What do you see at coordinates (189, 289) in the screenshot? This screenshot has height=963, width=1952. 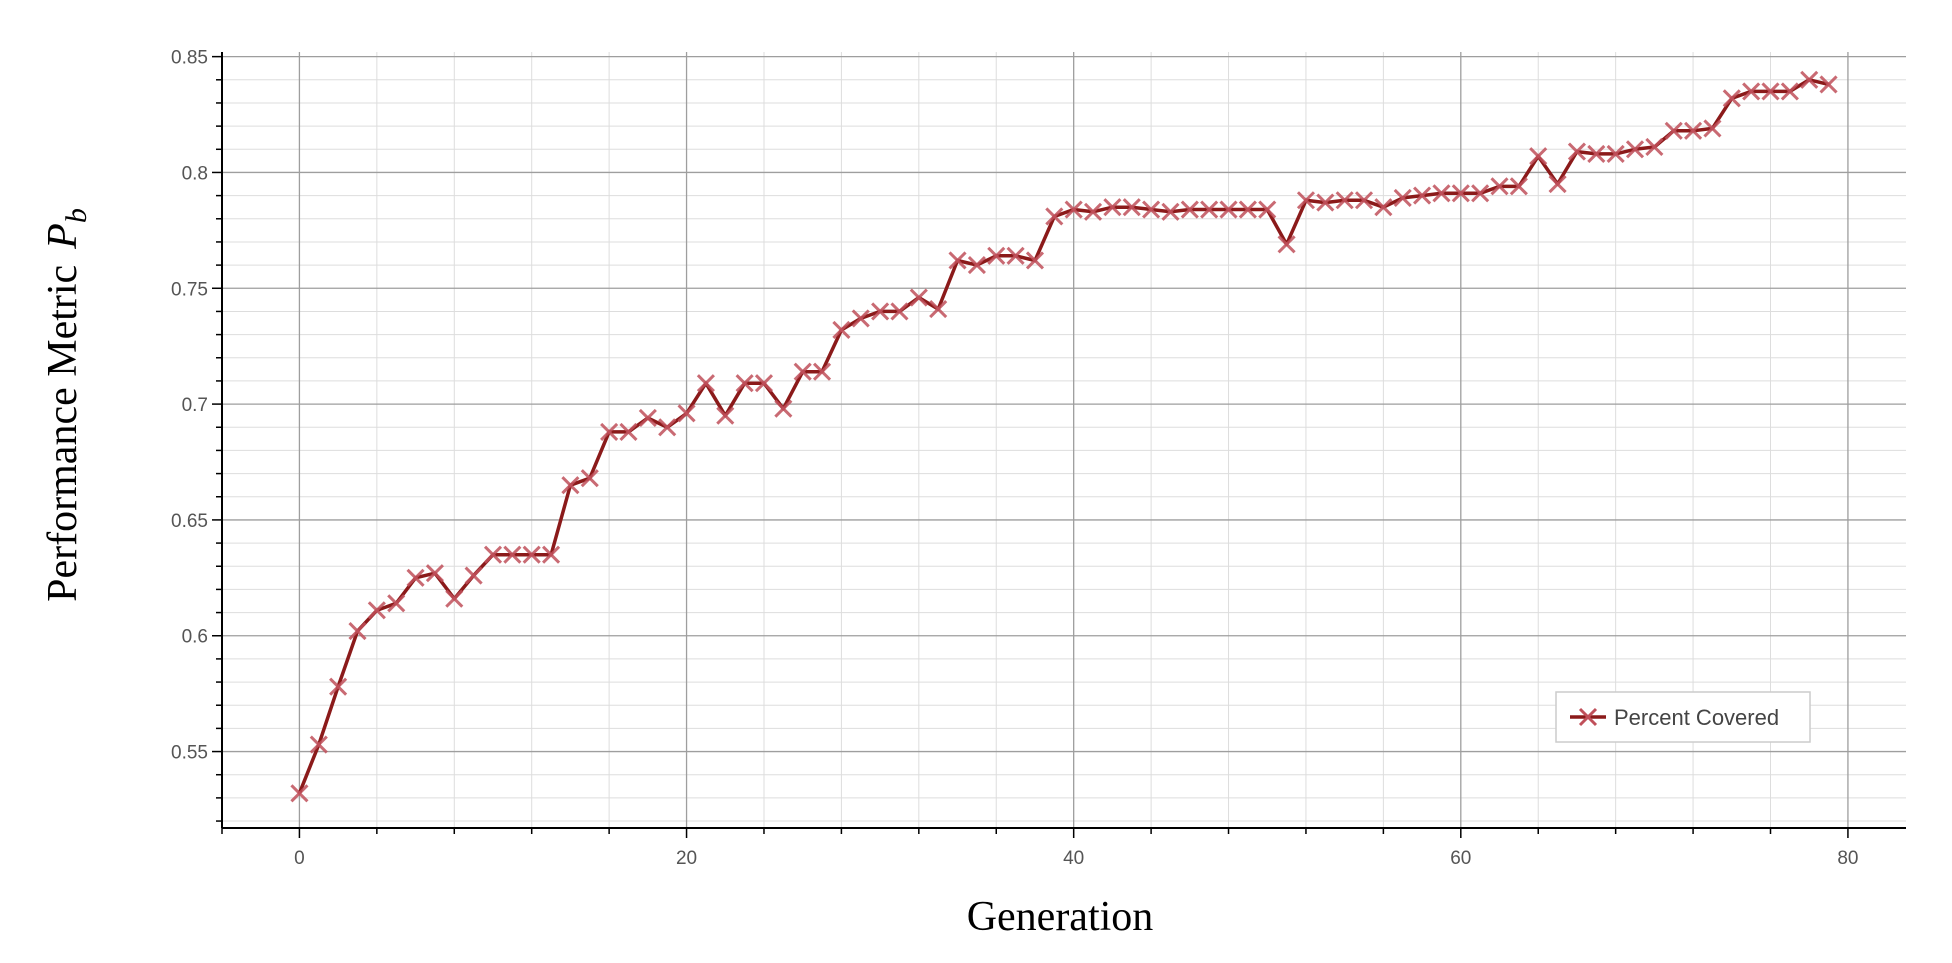 I see `y-tick-label: 0.75` at bounding box center [189, 289].